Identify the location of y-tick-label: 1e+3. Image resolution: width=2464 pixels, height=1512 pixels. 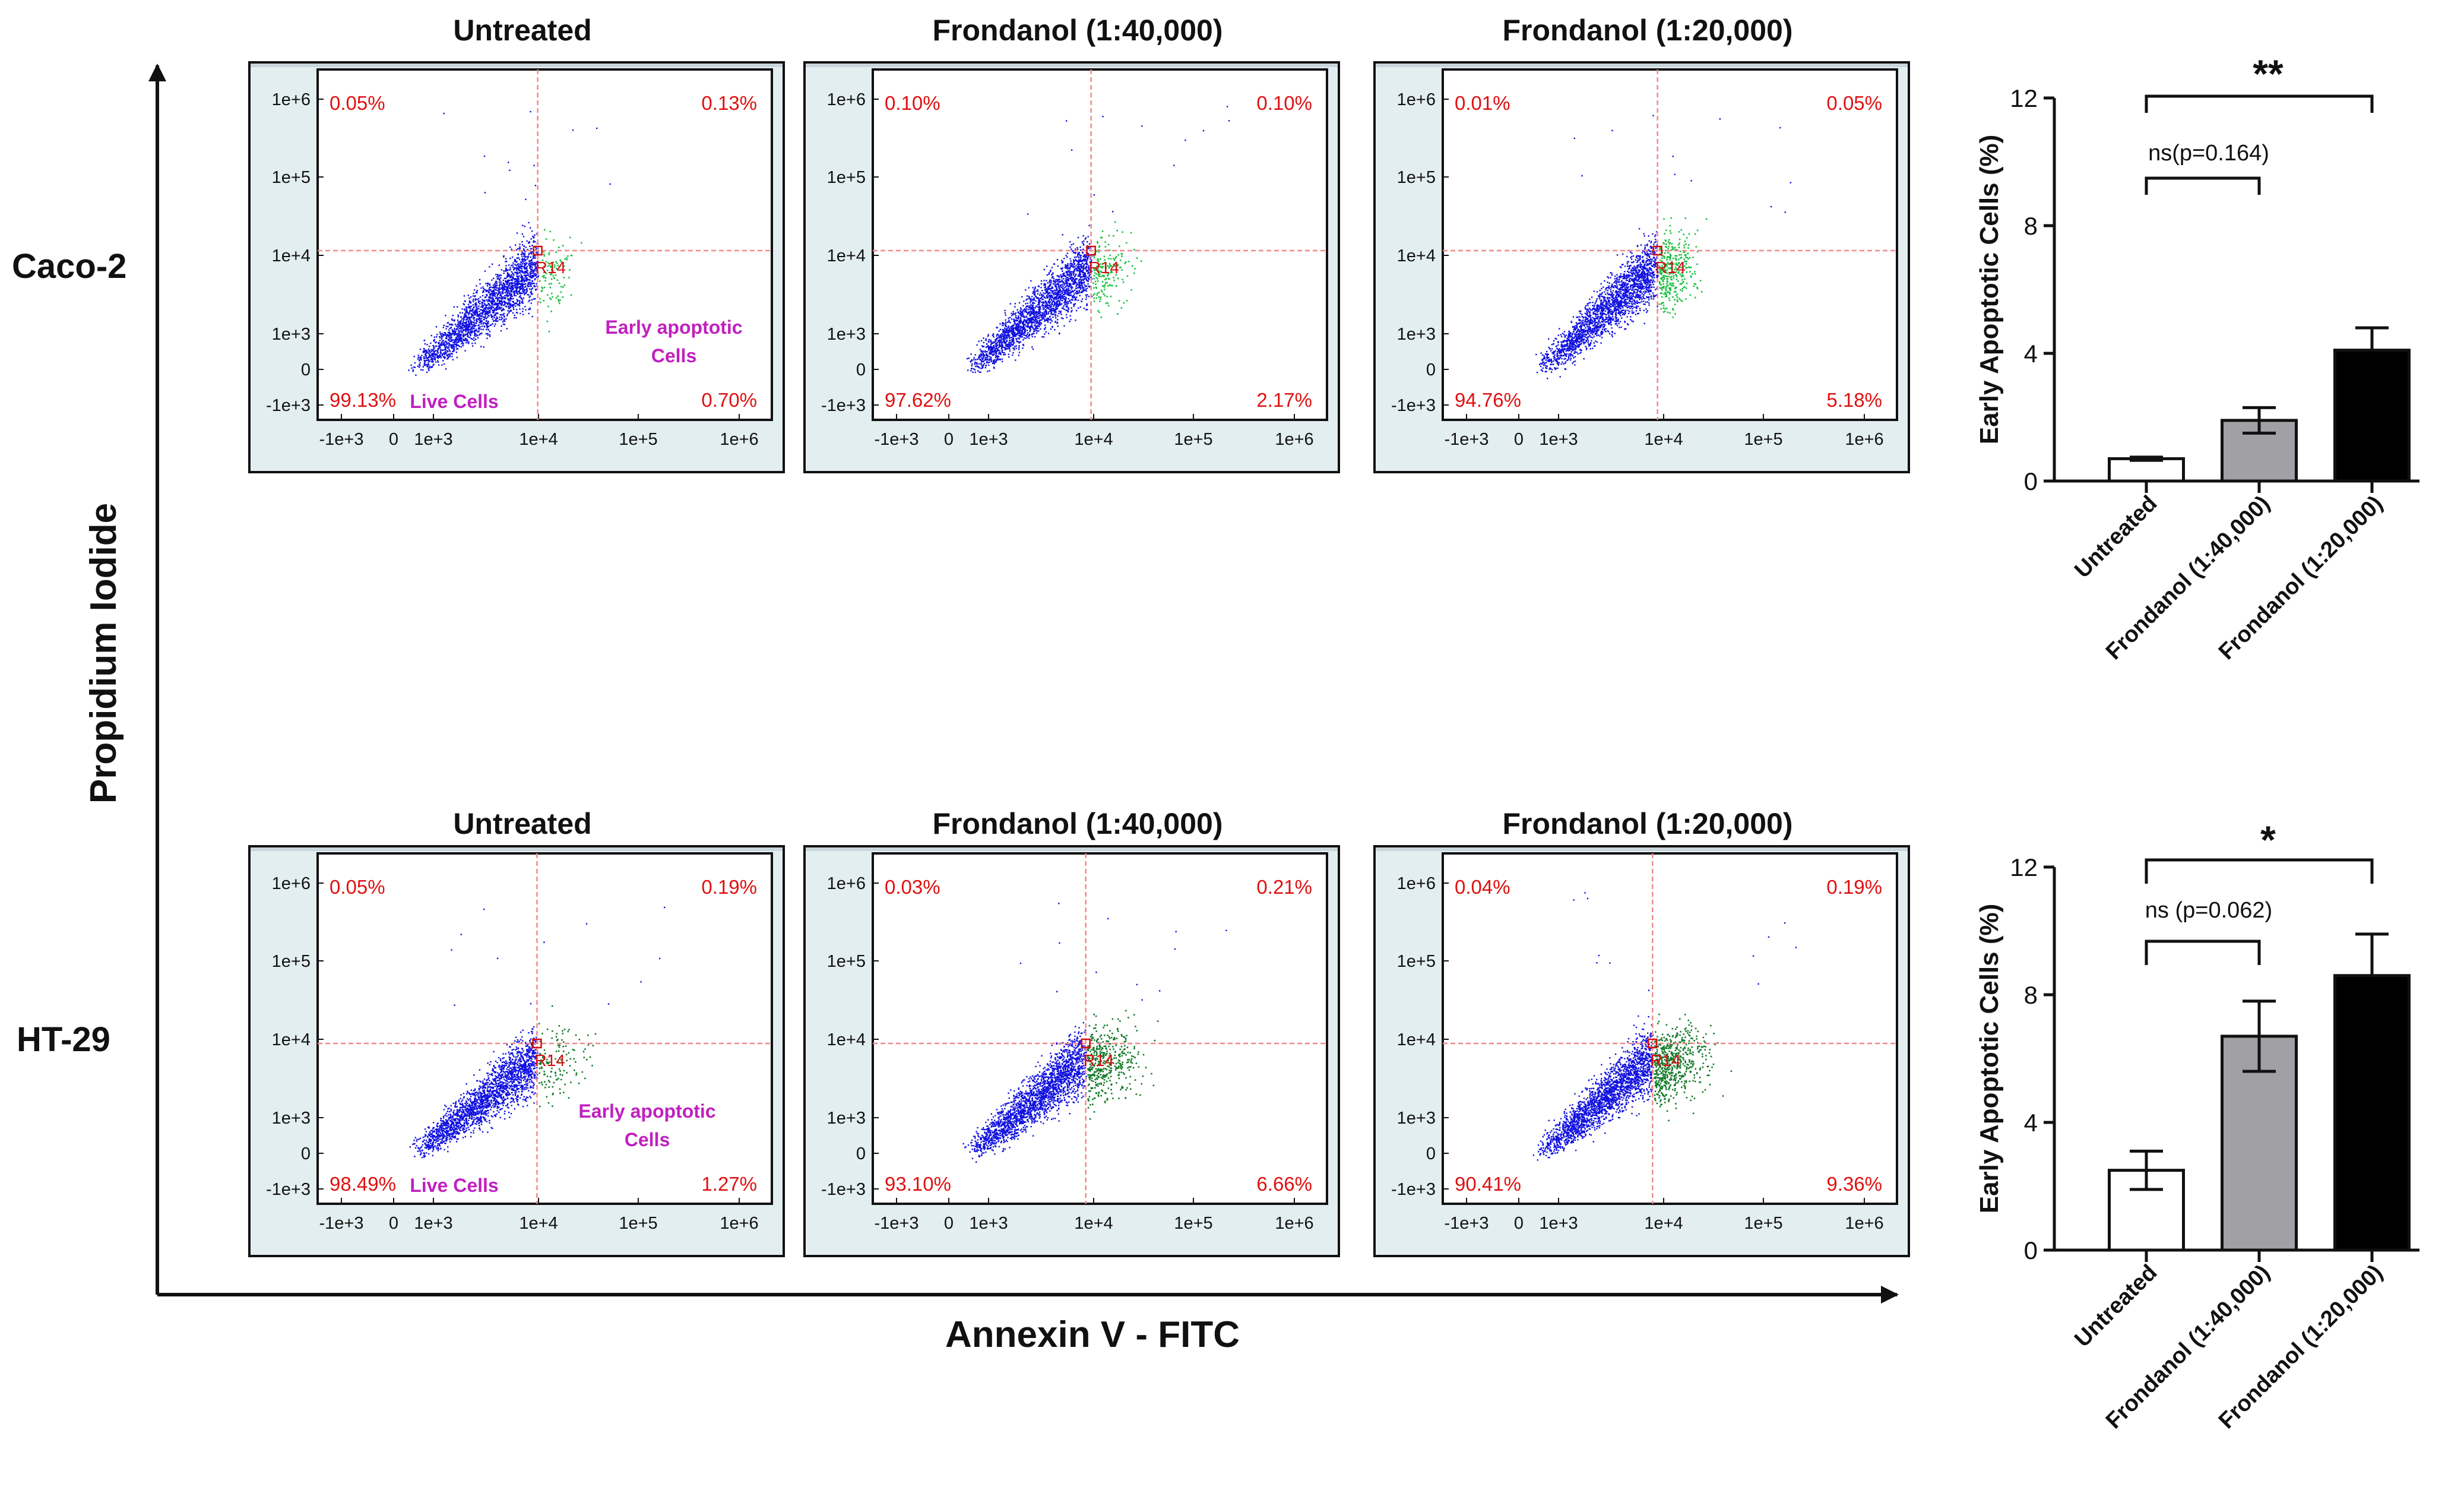
(1416, 334).